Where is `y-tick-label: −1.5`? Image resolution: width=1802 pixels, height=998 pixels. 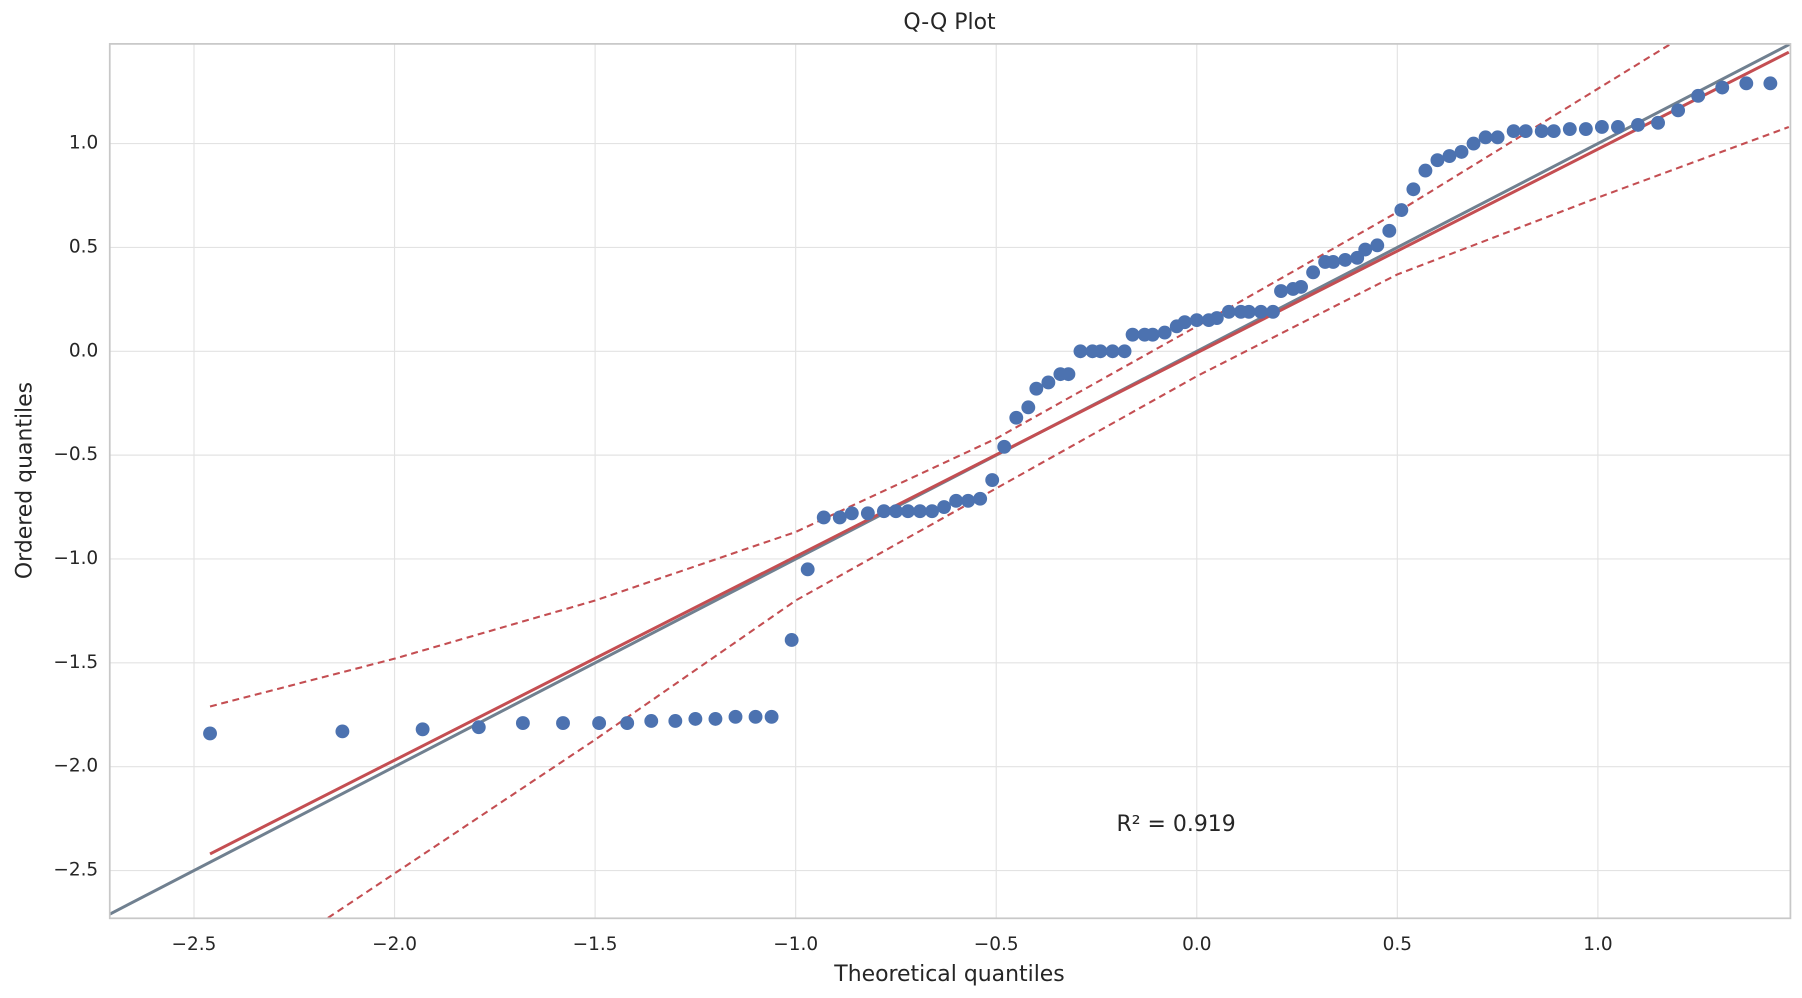 y-tick-label: −1.5 is located at coordinates (75, 662).